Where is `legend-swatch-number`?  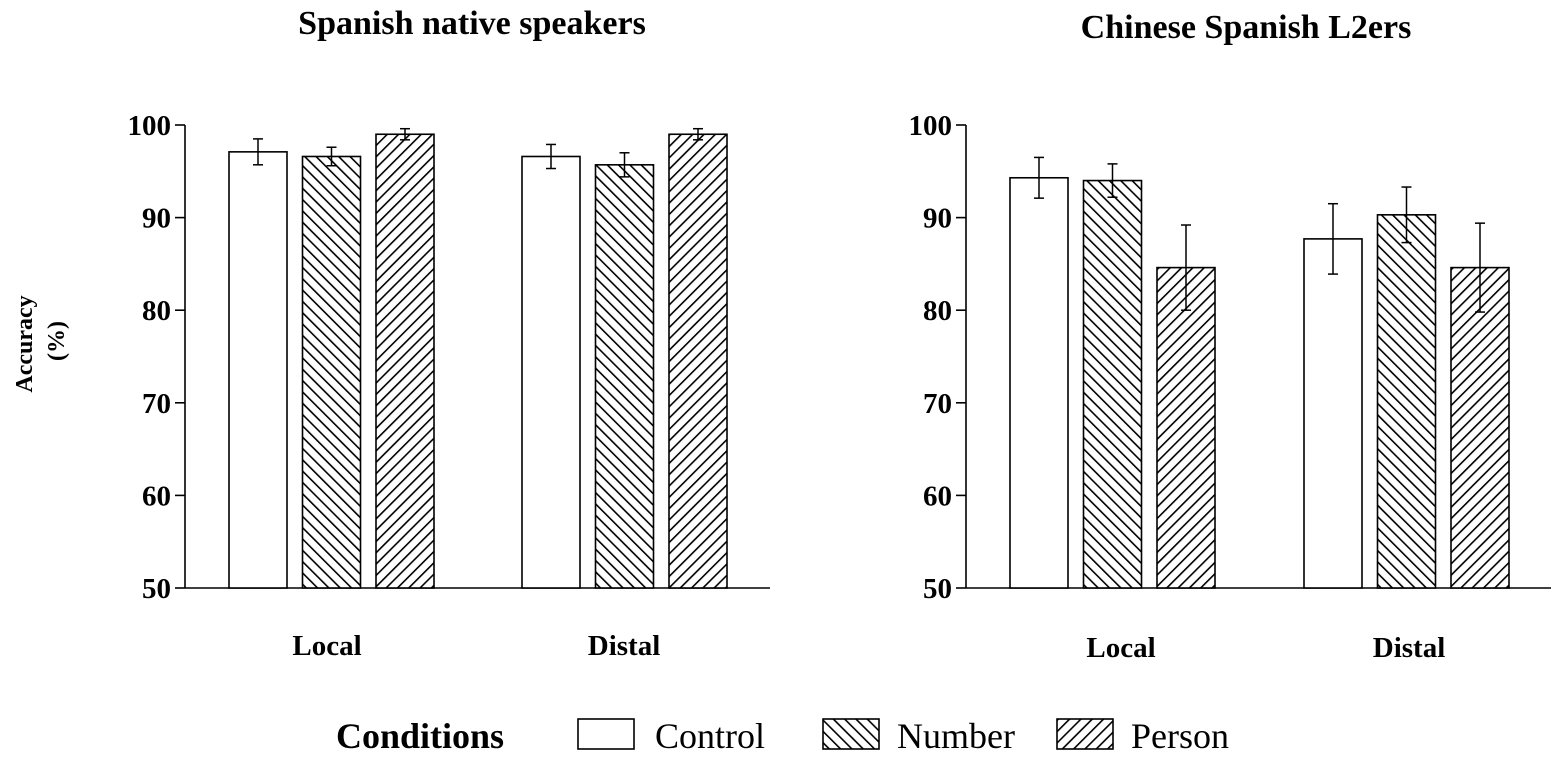 legend-swatch-number is located at coordinates (851, 734).